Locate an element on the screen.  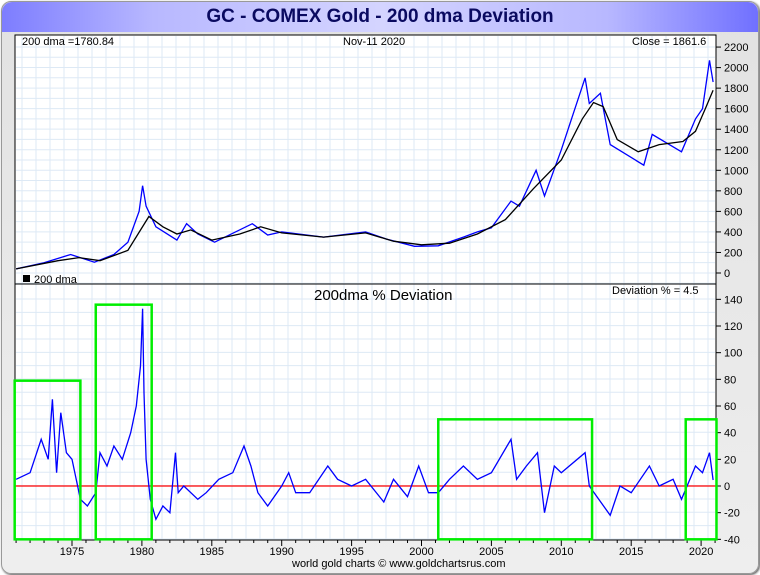
y-tick-label: 2200 is located at coordinates (736, 48).